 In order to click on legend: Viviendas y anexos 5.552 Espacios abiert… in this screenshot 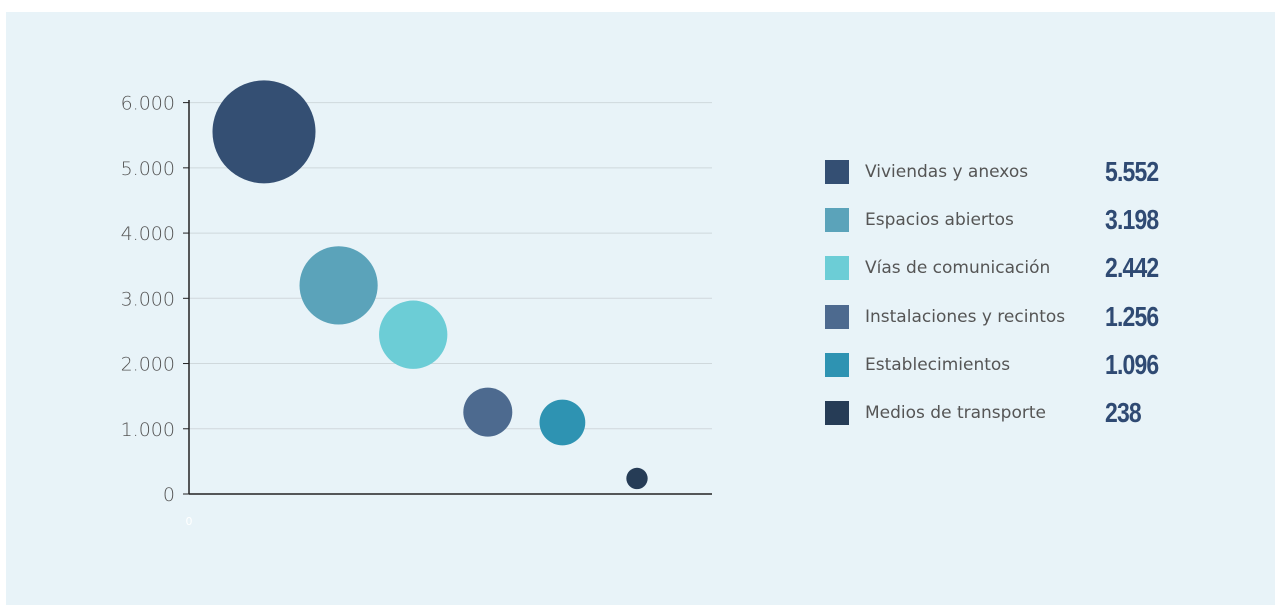, I will do `click(997, 292)`.